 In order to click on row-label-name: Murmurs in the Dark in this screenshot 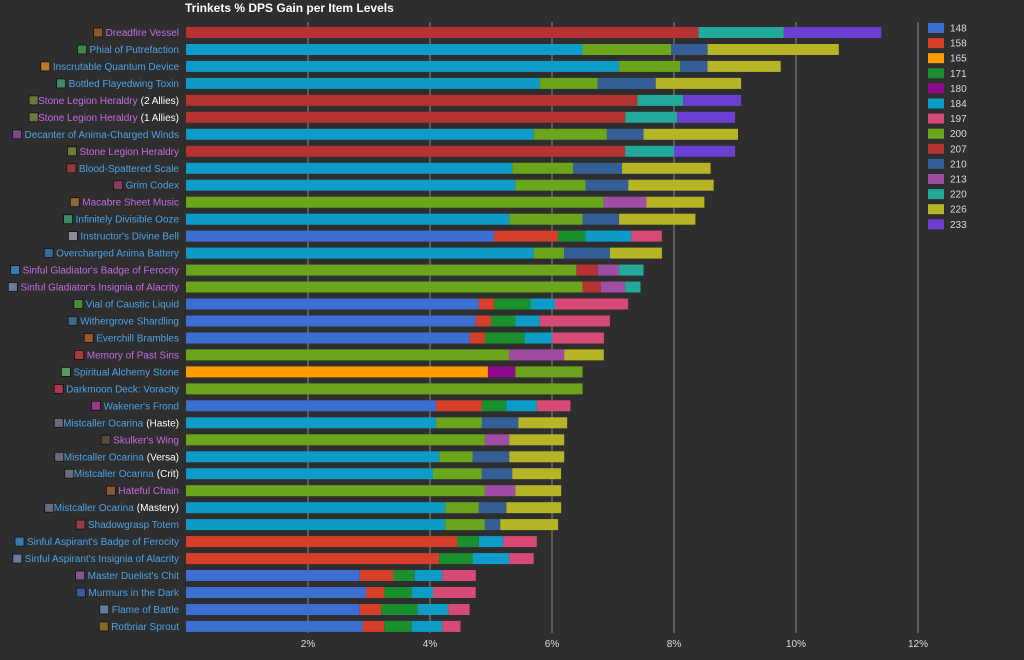, I will do `click(134, 593)`.